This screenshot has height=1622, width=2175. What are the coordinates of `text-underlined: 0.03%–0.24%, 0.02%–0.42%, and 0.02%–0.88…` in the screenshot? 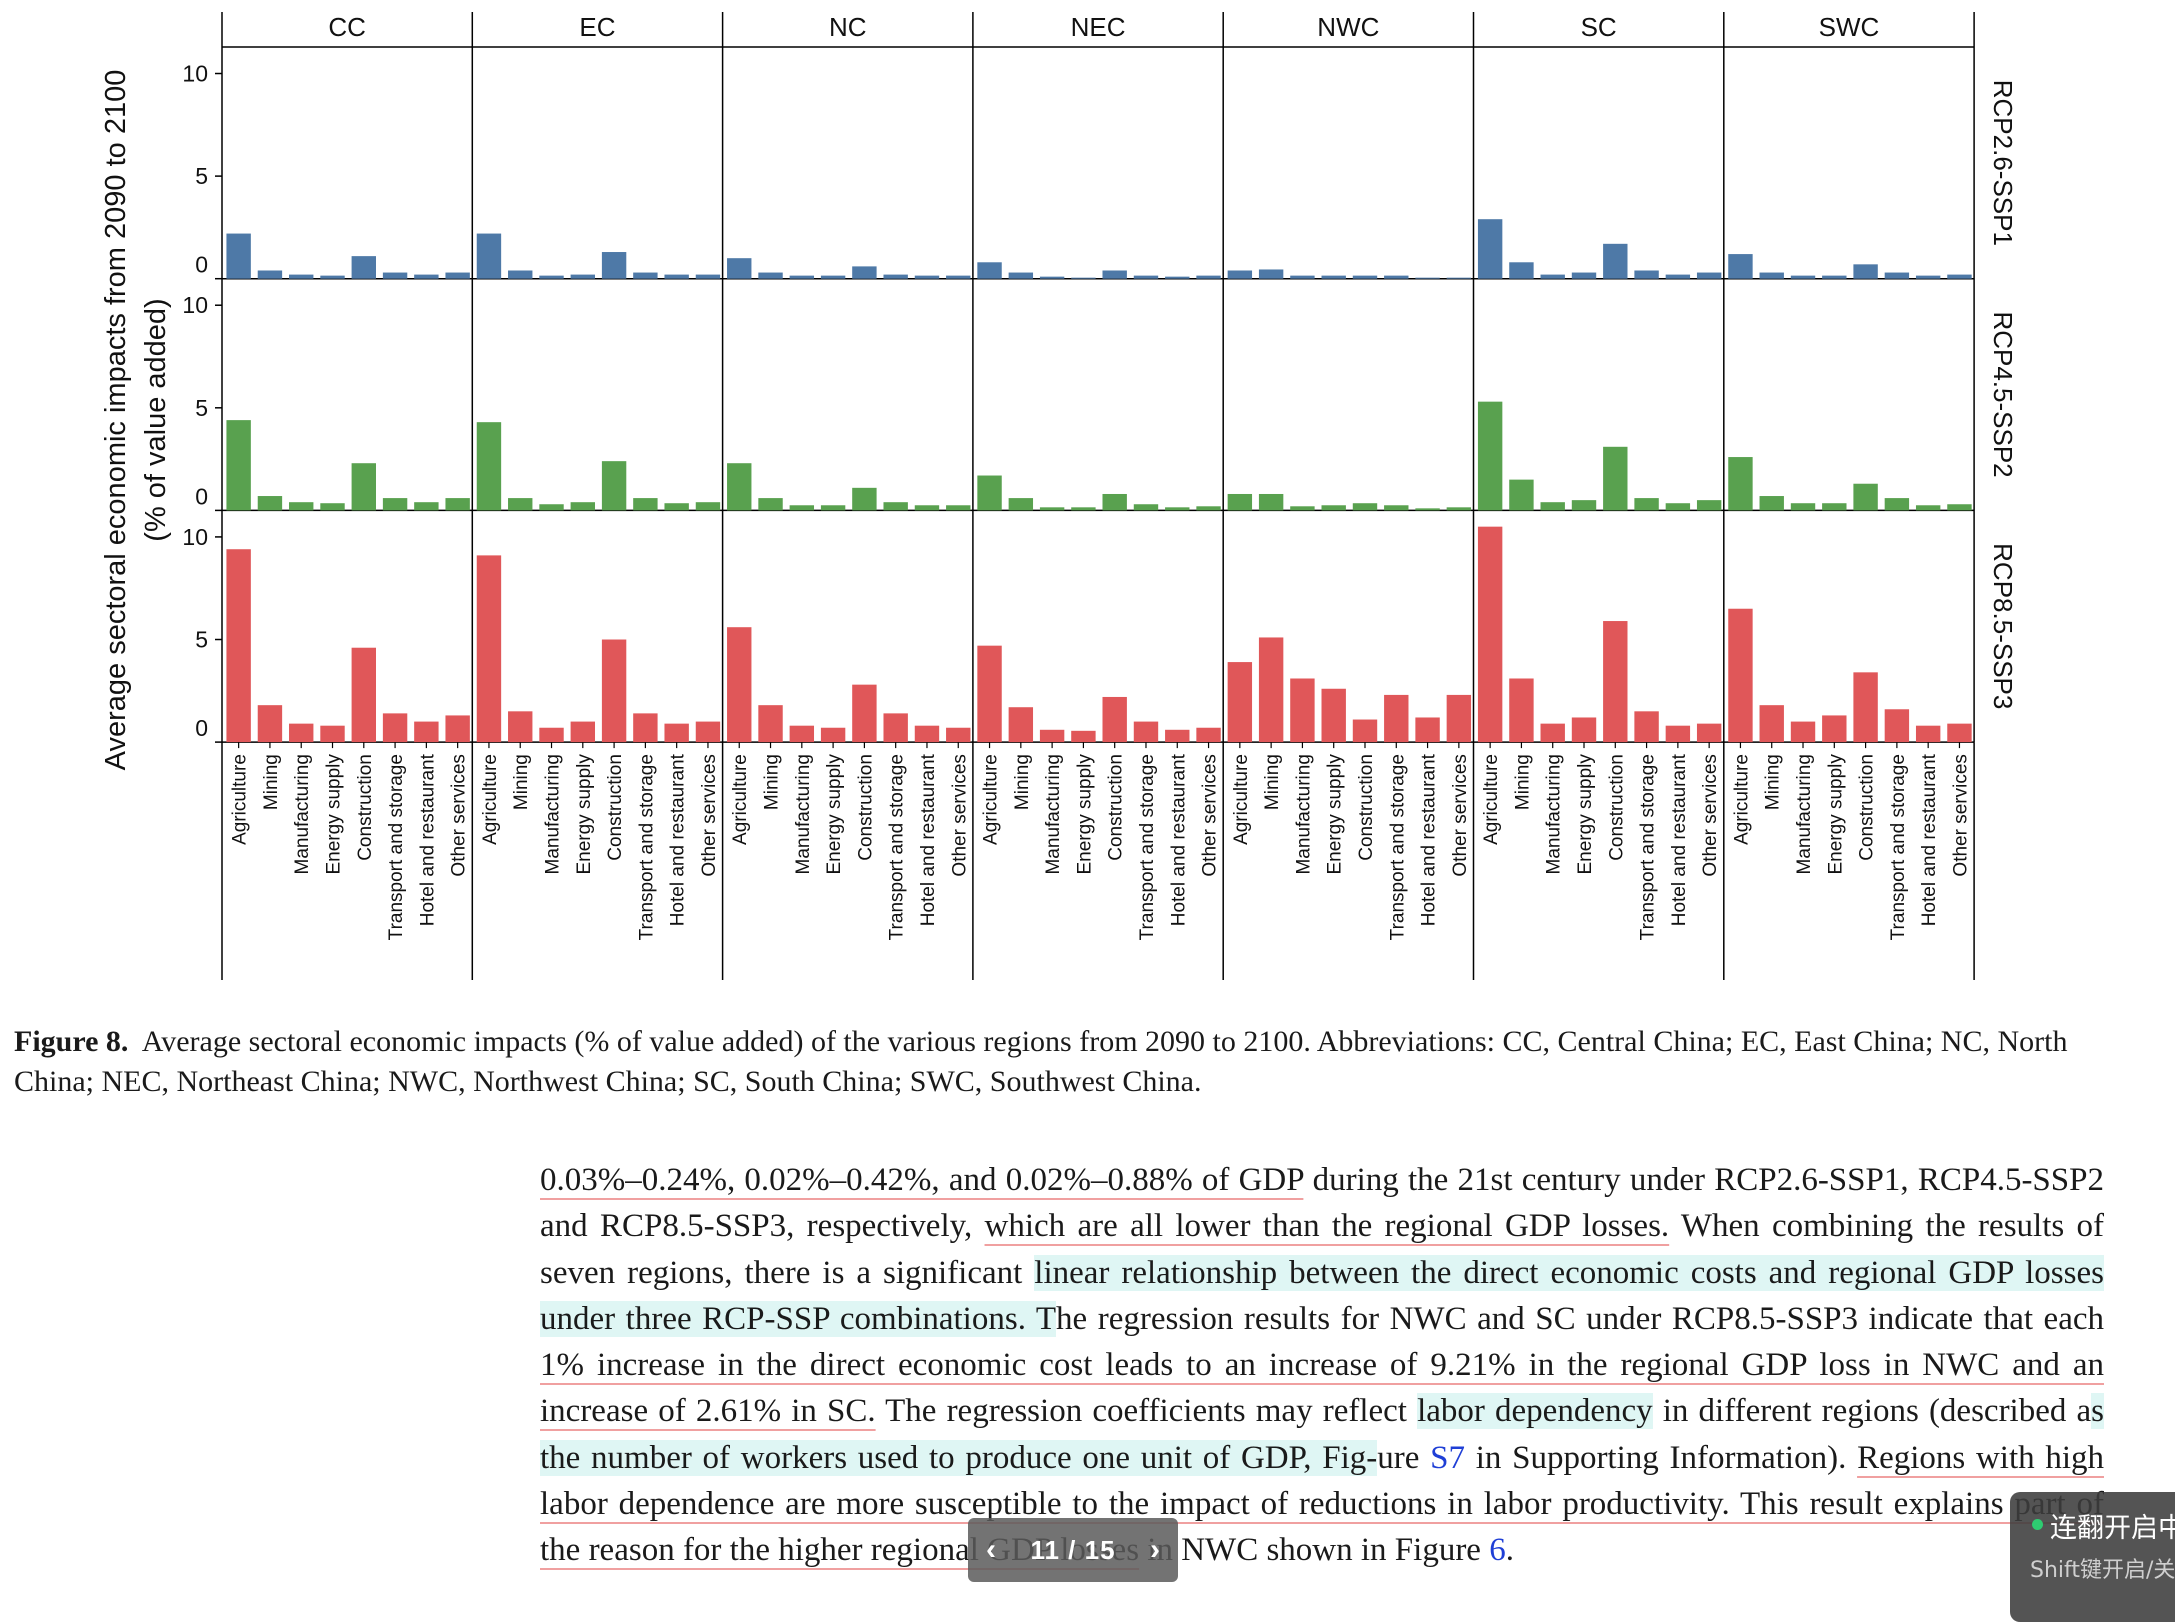 It's located at (922, 1180).